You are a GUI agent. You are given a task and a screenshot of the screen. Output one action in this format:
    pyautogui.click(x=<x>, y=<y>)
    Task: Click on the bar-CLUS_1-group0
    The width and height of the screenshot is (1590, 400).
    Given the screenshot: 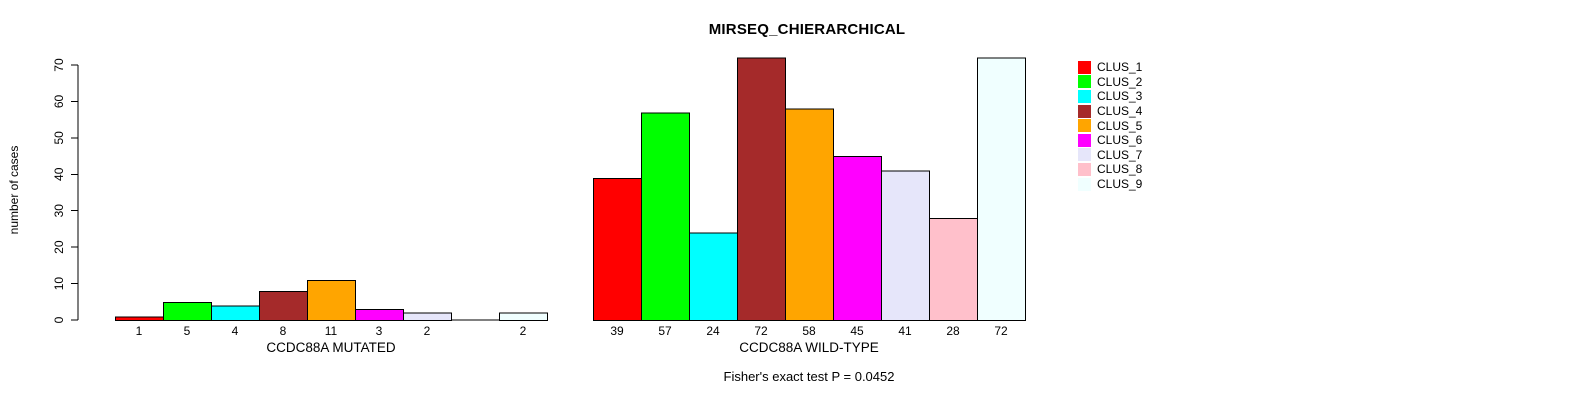 What is the action you would take?
    pyautogui.click(x=139, y=319)
    